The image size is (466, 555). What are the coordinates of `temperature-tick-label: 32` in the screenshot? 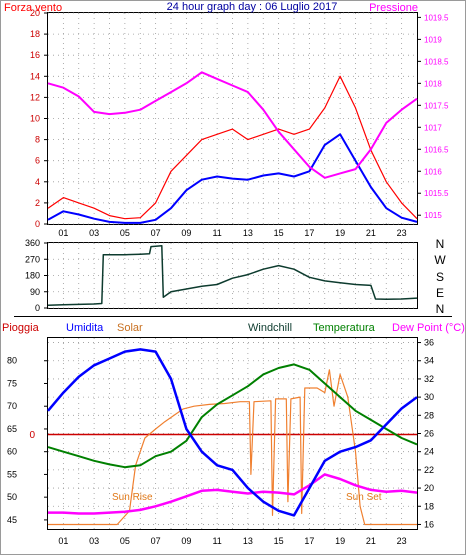 It's located at (429, 379).